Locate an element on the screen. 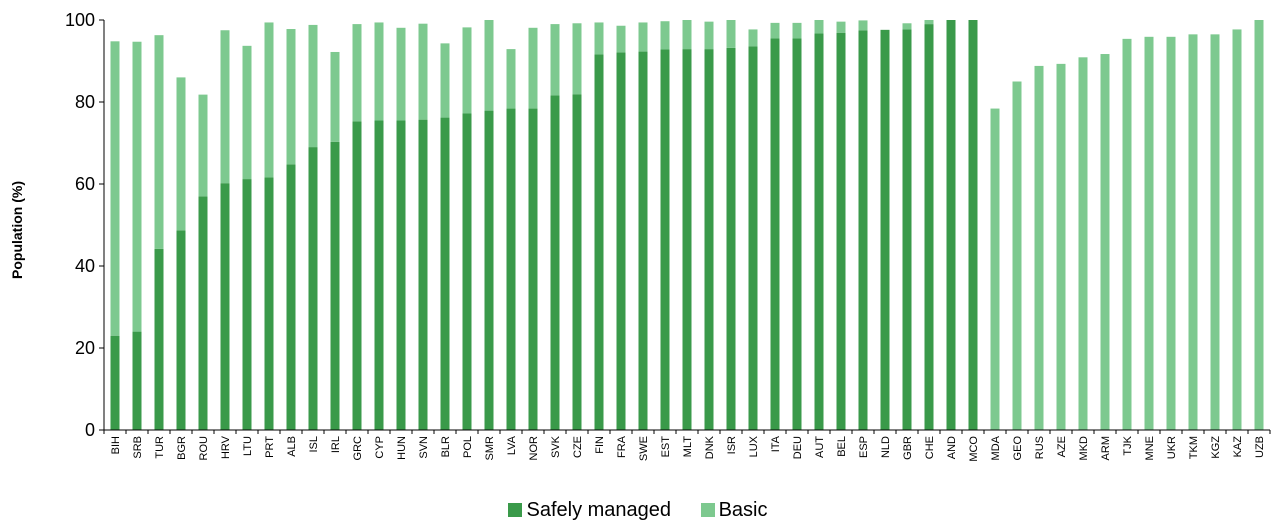  bar-safely-managed-ltu is located at coordinates (247, 304).